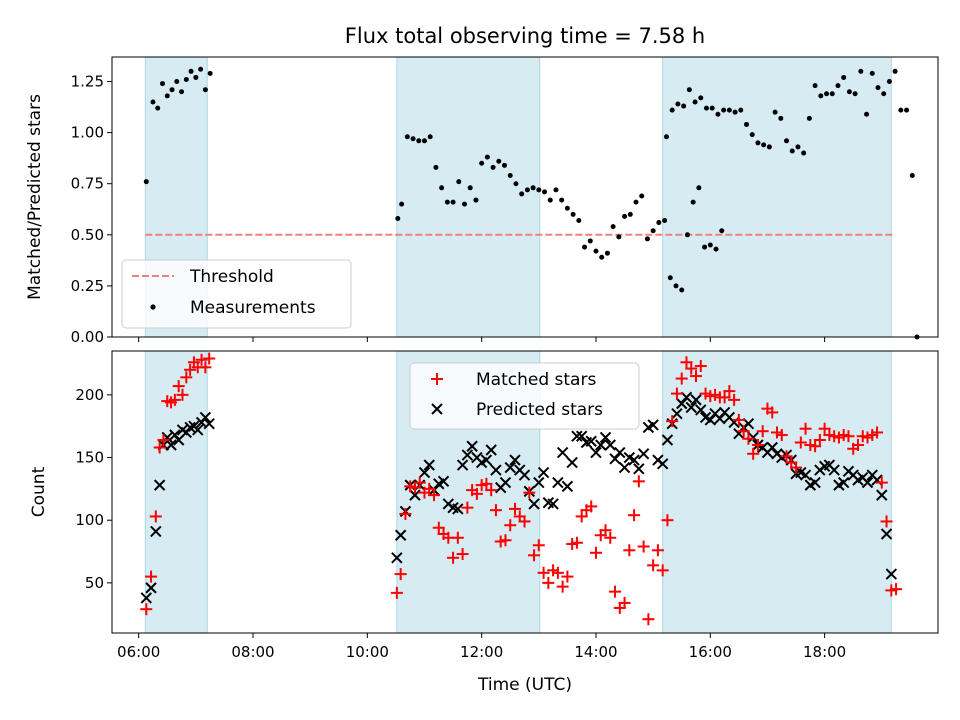 The height and width of the screenshot is (720, 960). Describe the element at coordinates (153, 307) in the screenshot. I see `measurements-legend-swatch` at that location.